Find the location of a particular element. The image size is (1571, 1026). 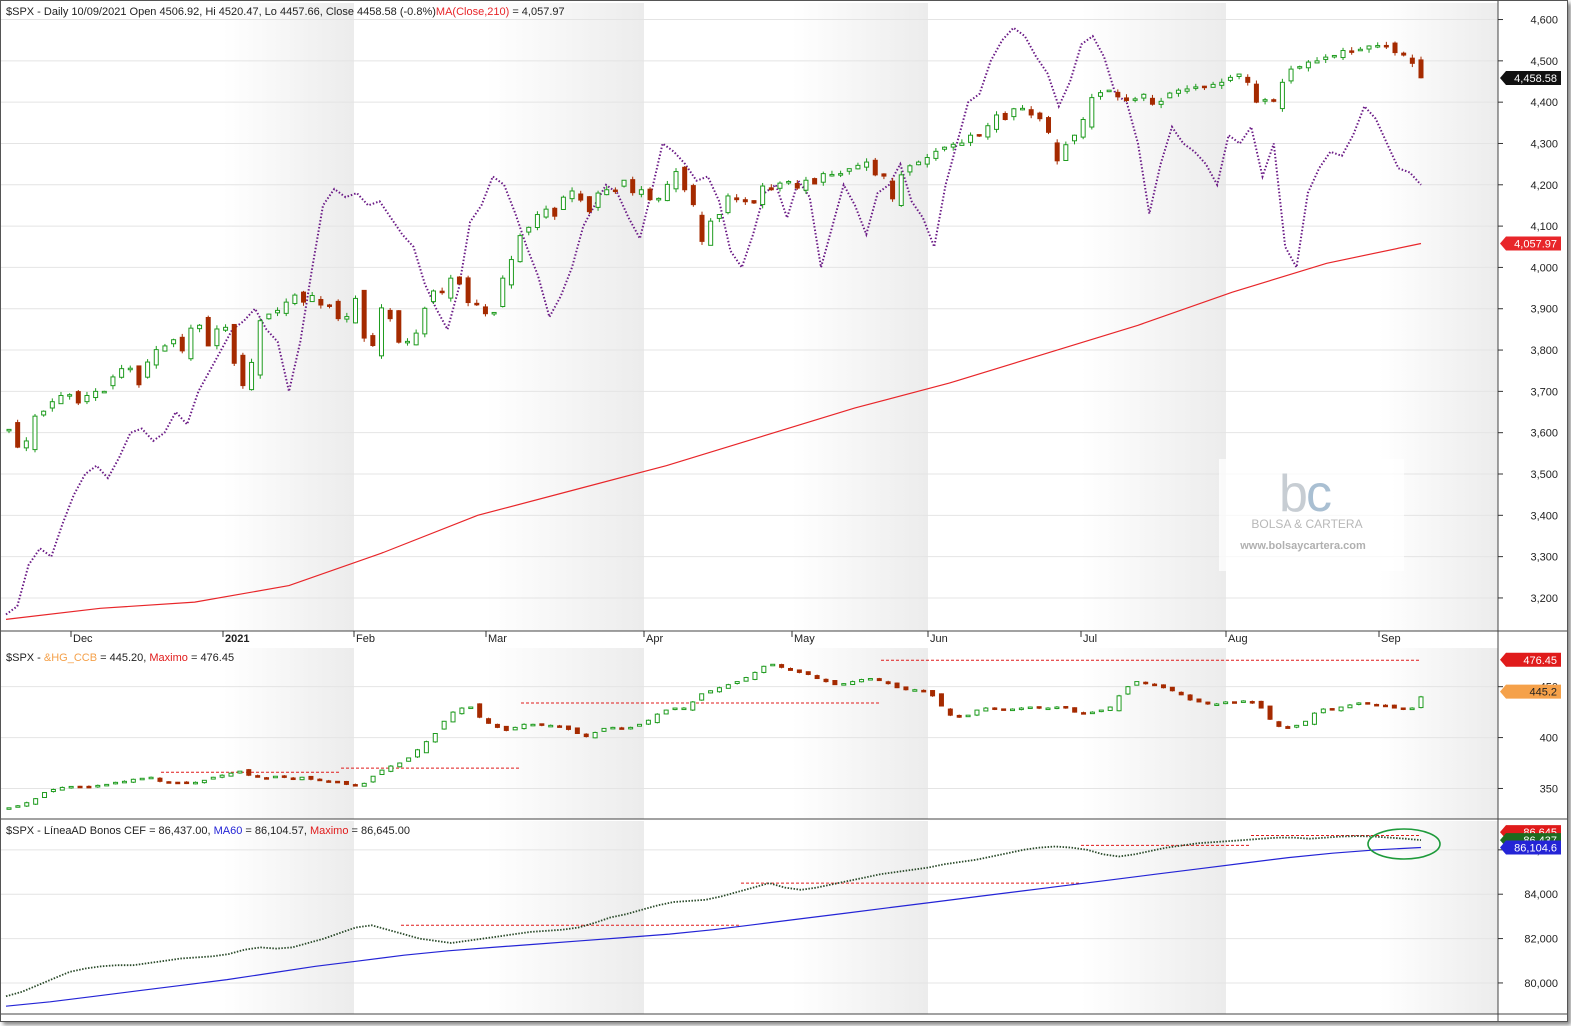

y-tick-label: 3,900 is located at coordinates (1544, 310).